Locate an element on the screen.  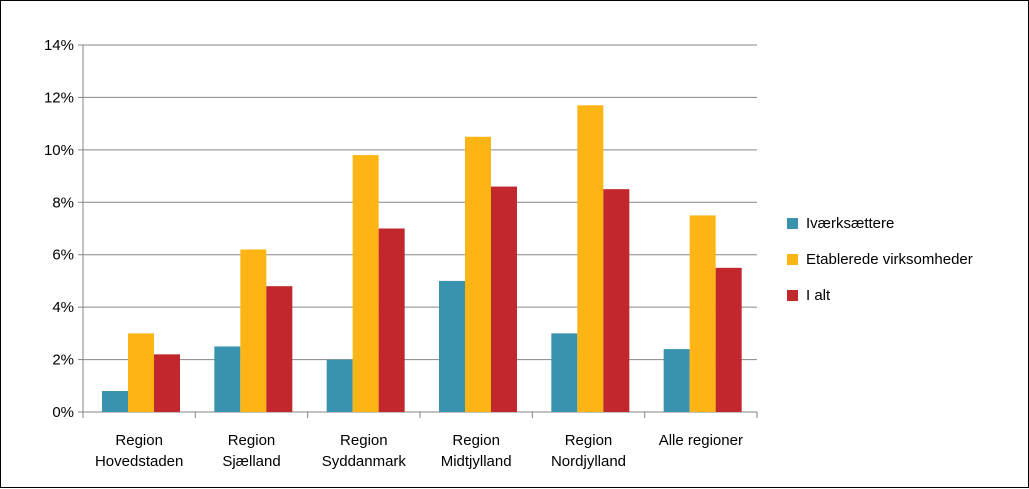
y-tick-label: 14% is located at coordinates (59, 45).